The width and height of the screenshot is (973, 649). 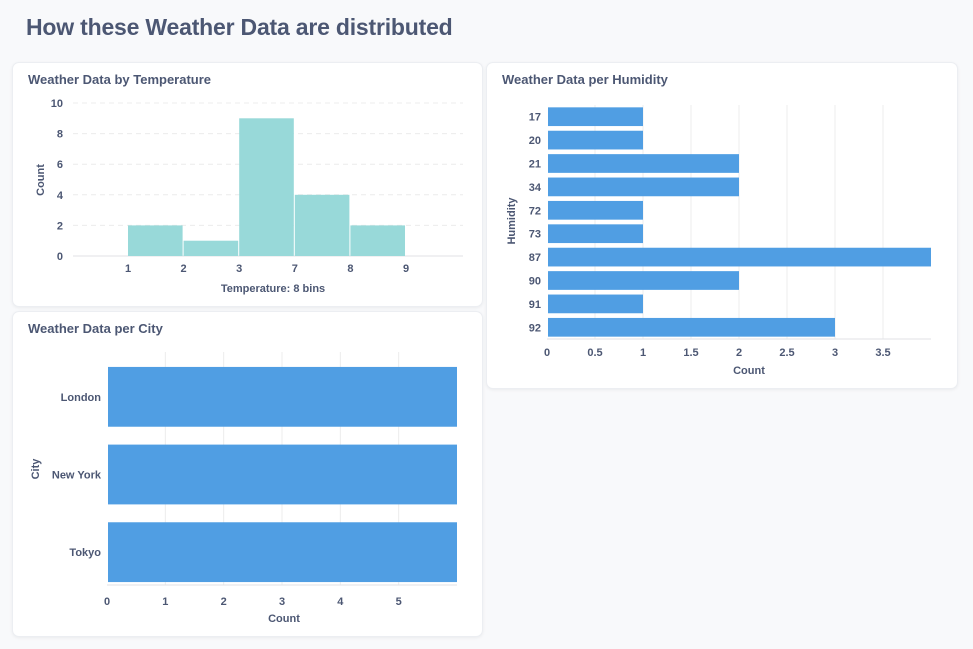 I want to click on x-tick-label: 7, so click(x=295, y=269).